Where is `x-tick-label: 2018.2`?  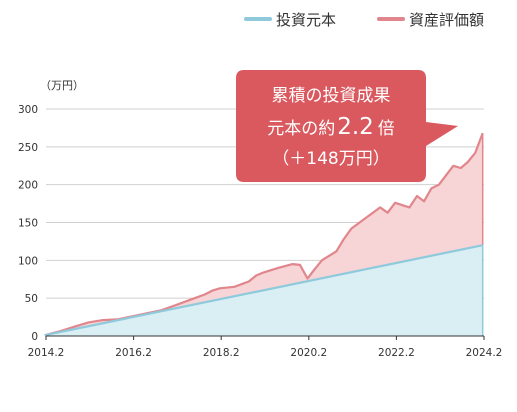
x-tick-label: 2018.2 is located at coordinates (221, 353).